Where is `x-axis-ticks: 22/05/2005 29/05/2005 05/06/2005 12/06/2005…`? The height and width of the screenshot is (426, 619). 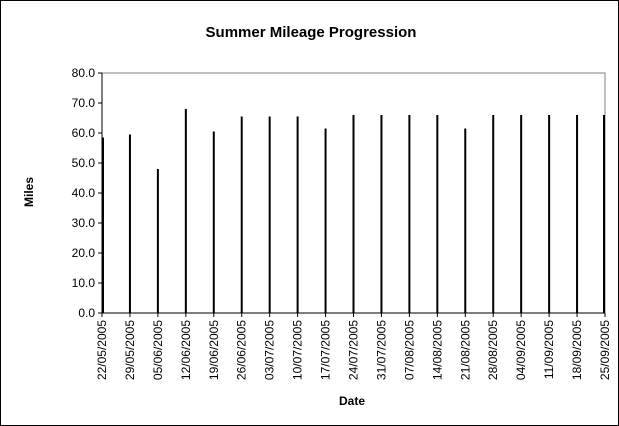 x-axis-ticks: 22/05/2005 29/05/2005 05/06/2005 12/06/2005… is located at coordinates (353, 346).